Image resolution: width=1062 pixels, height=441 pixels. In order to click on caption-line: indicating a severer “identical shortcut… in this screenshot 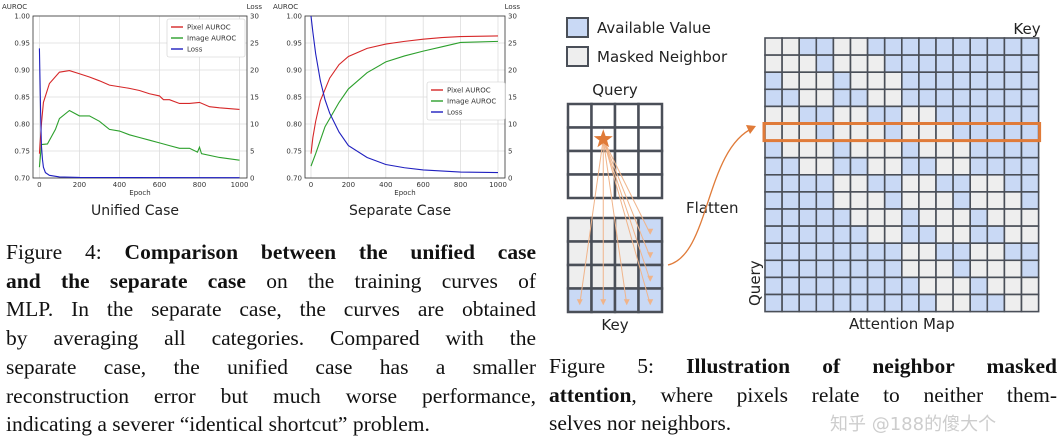, I will do `click(271, 424)`.